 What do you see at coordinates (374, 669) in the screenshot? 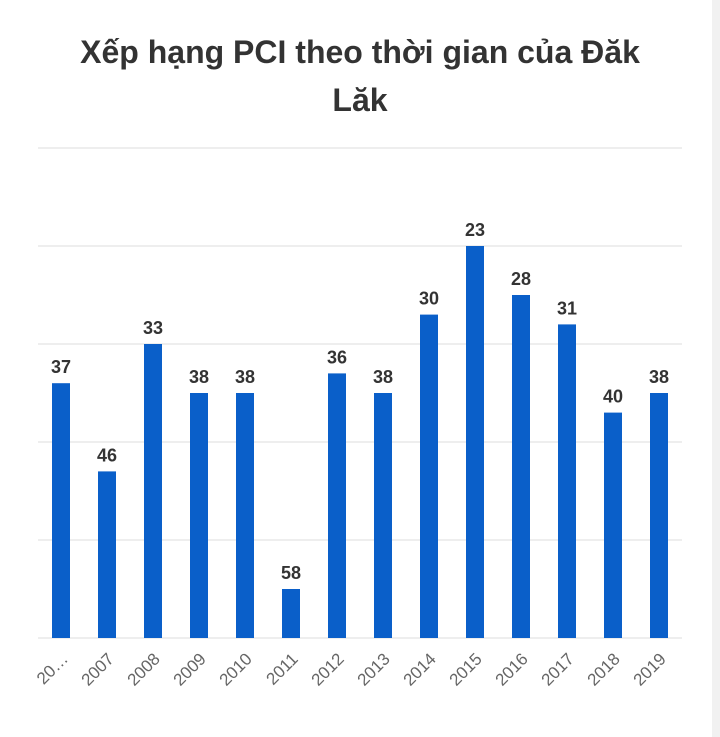
I see `x-tick-label: 2013` at bounding box center [374, 669].